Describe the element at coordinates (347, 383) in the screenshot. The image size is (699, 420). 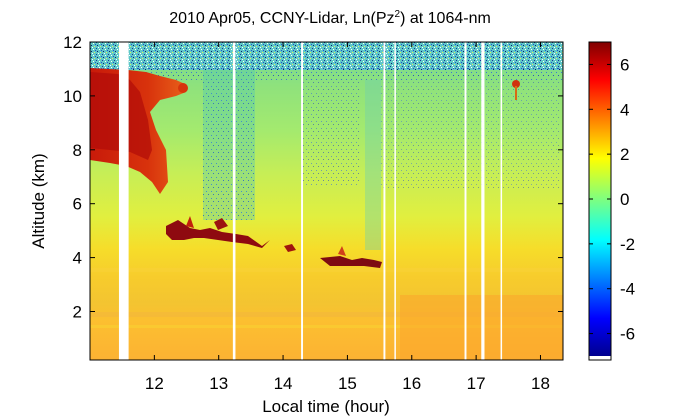
I see `x-tick-label: 15` at that location.